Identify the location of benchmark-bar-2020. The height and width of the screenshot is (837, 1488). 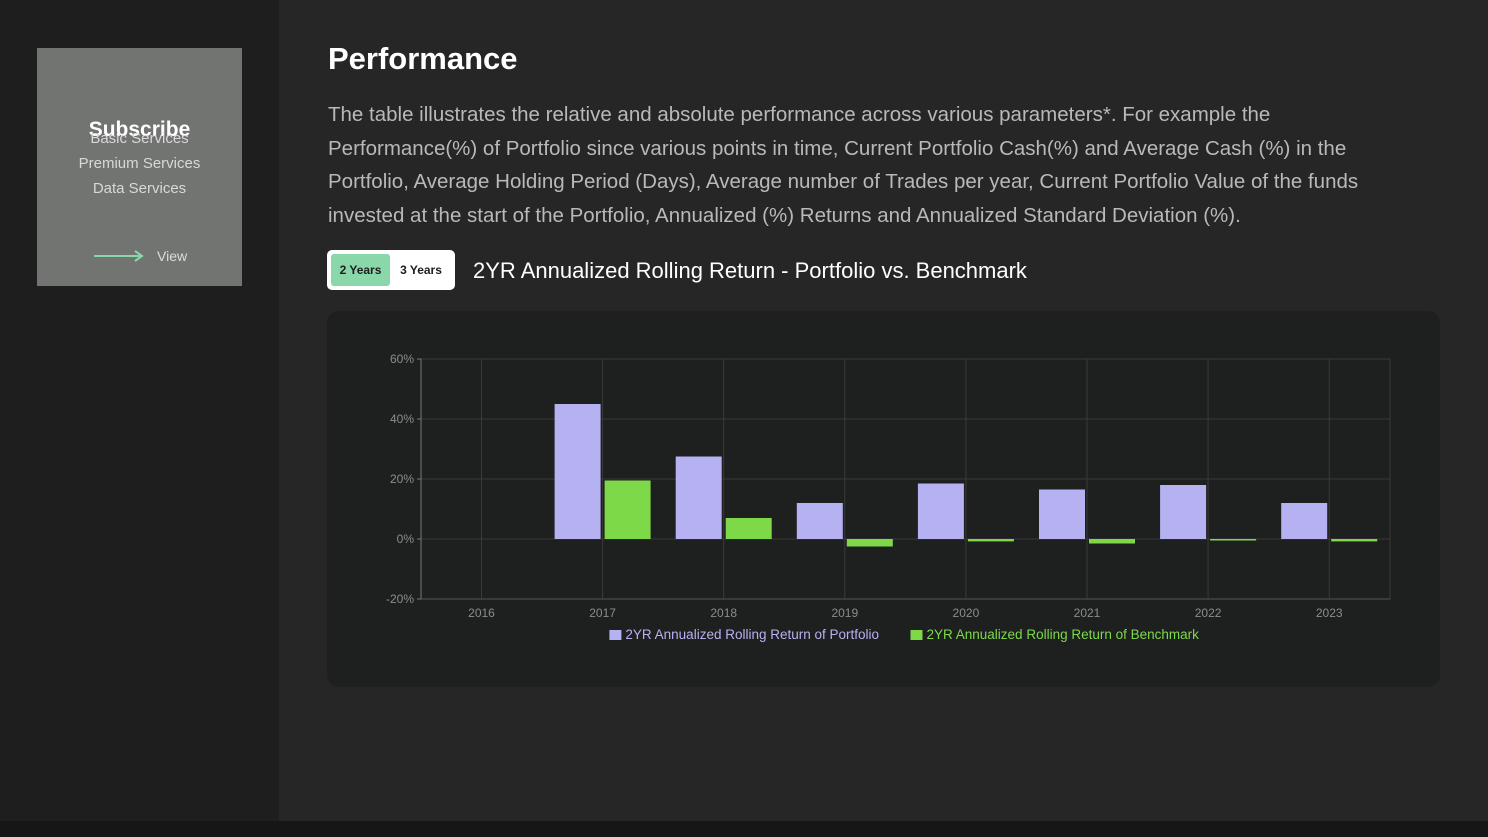
(990, 540).